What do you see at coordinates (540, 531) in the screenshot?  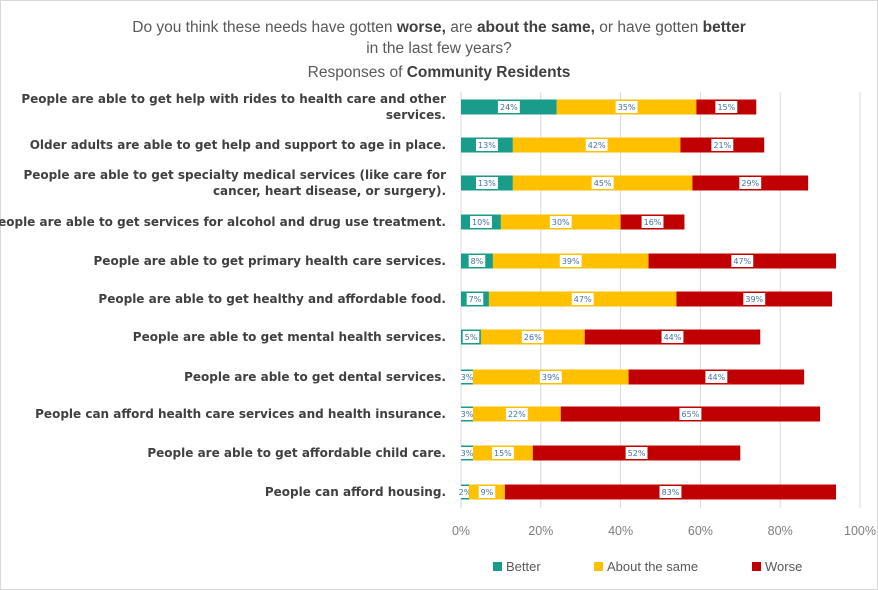 I see `x-tick-label: 20%` at bounding box center [540, 531].